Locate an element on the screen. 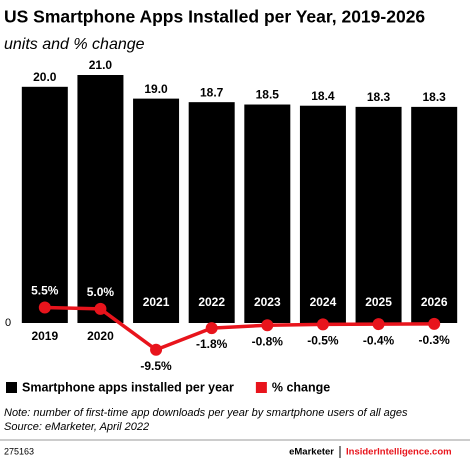 The height and width of the screenshot is (460, 470). bar-value-label: 20.0 is located at coordinates (45, 77).